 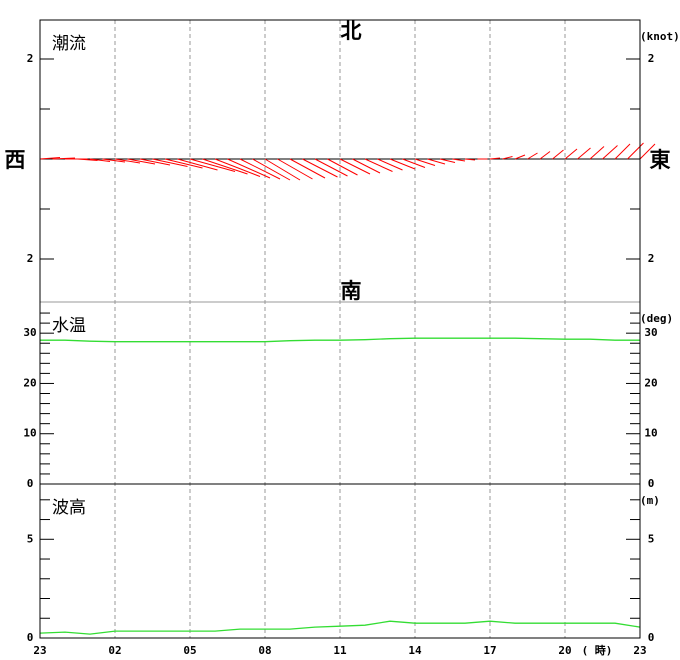 What do you see at coordinates (29, 332) in the screenshot?
I see `y-tick-label: 30` at bounding box center [29, 332].